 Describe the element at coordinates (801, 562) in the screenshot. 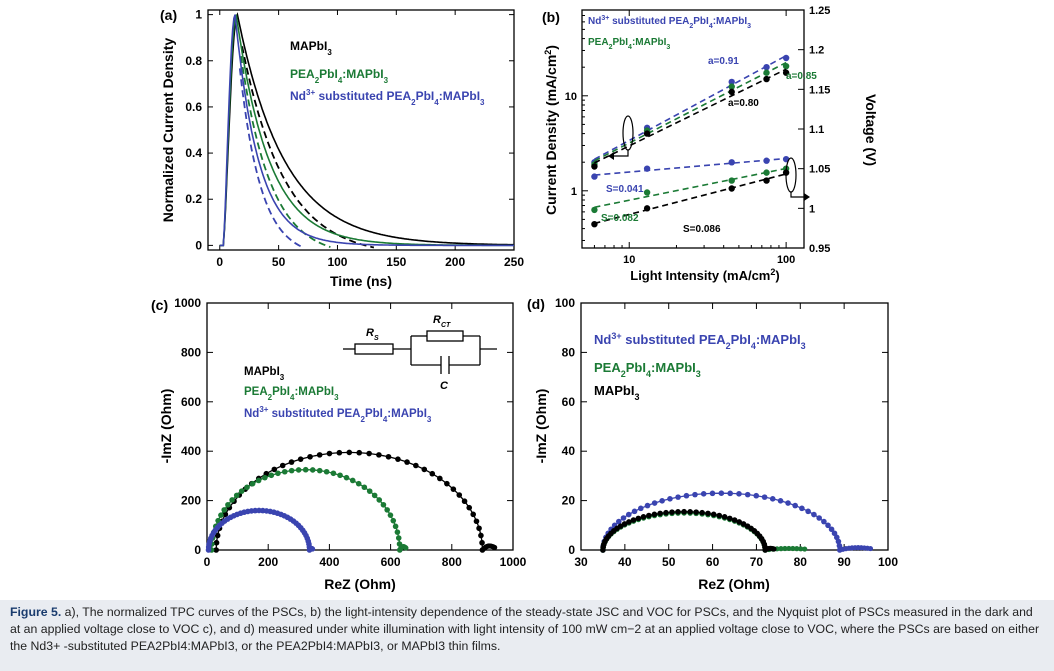

I see `d-xtick-label-5: 80` at that location.